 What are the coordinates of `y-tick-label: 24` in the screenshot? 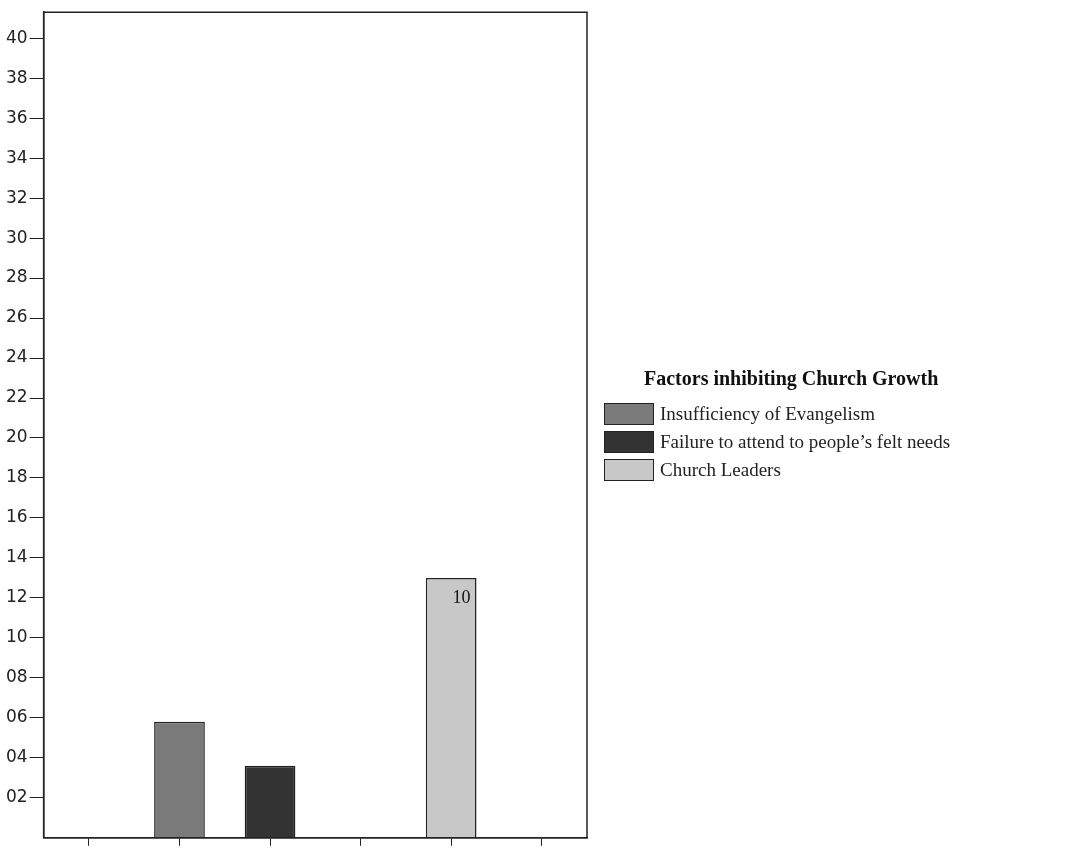 It's located at (16, 356).